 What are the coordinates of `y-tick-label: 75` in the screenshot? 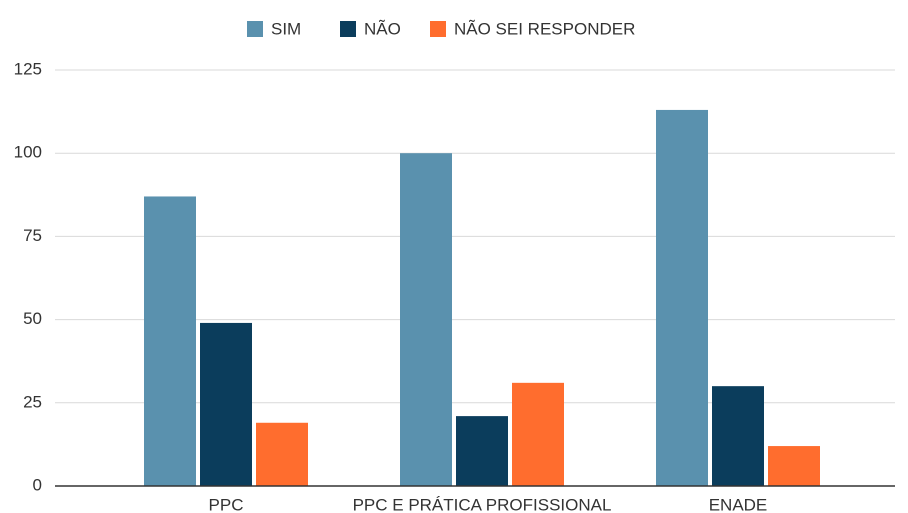 It's located at (32, 235).